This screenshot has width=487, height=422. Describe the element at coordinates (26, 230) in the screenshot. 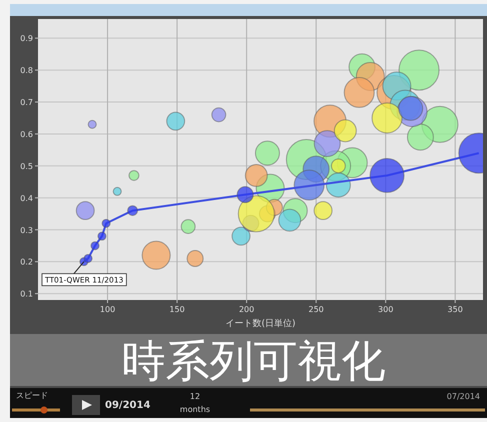

I see `y-tick-label: 0.3` at that location.